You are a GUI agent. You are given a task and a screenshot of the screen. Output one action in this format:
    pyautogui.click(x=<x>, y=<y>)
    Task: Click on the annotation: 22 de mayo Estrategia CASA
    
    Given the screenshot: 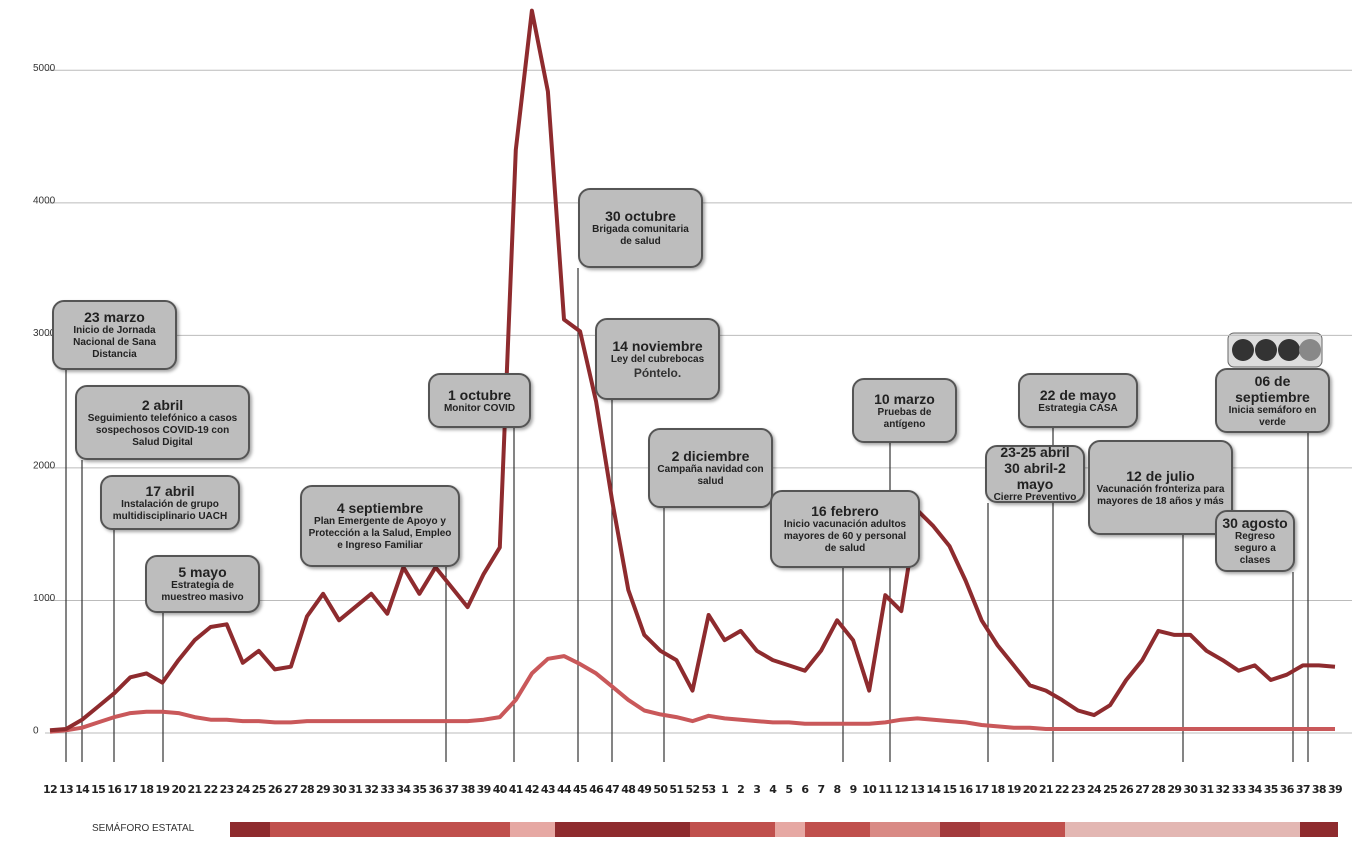 What is the action you would take?
    pyautogui.click(x=1078, y=400)
    